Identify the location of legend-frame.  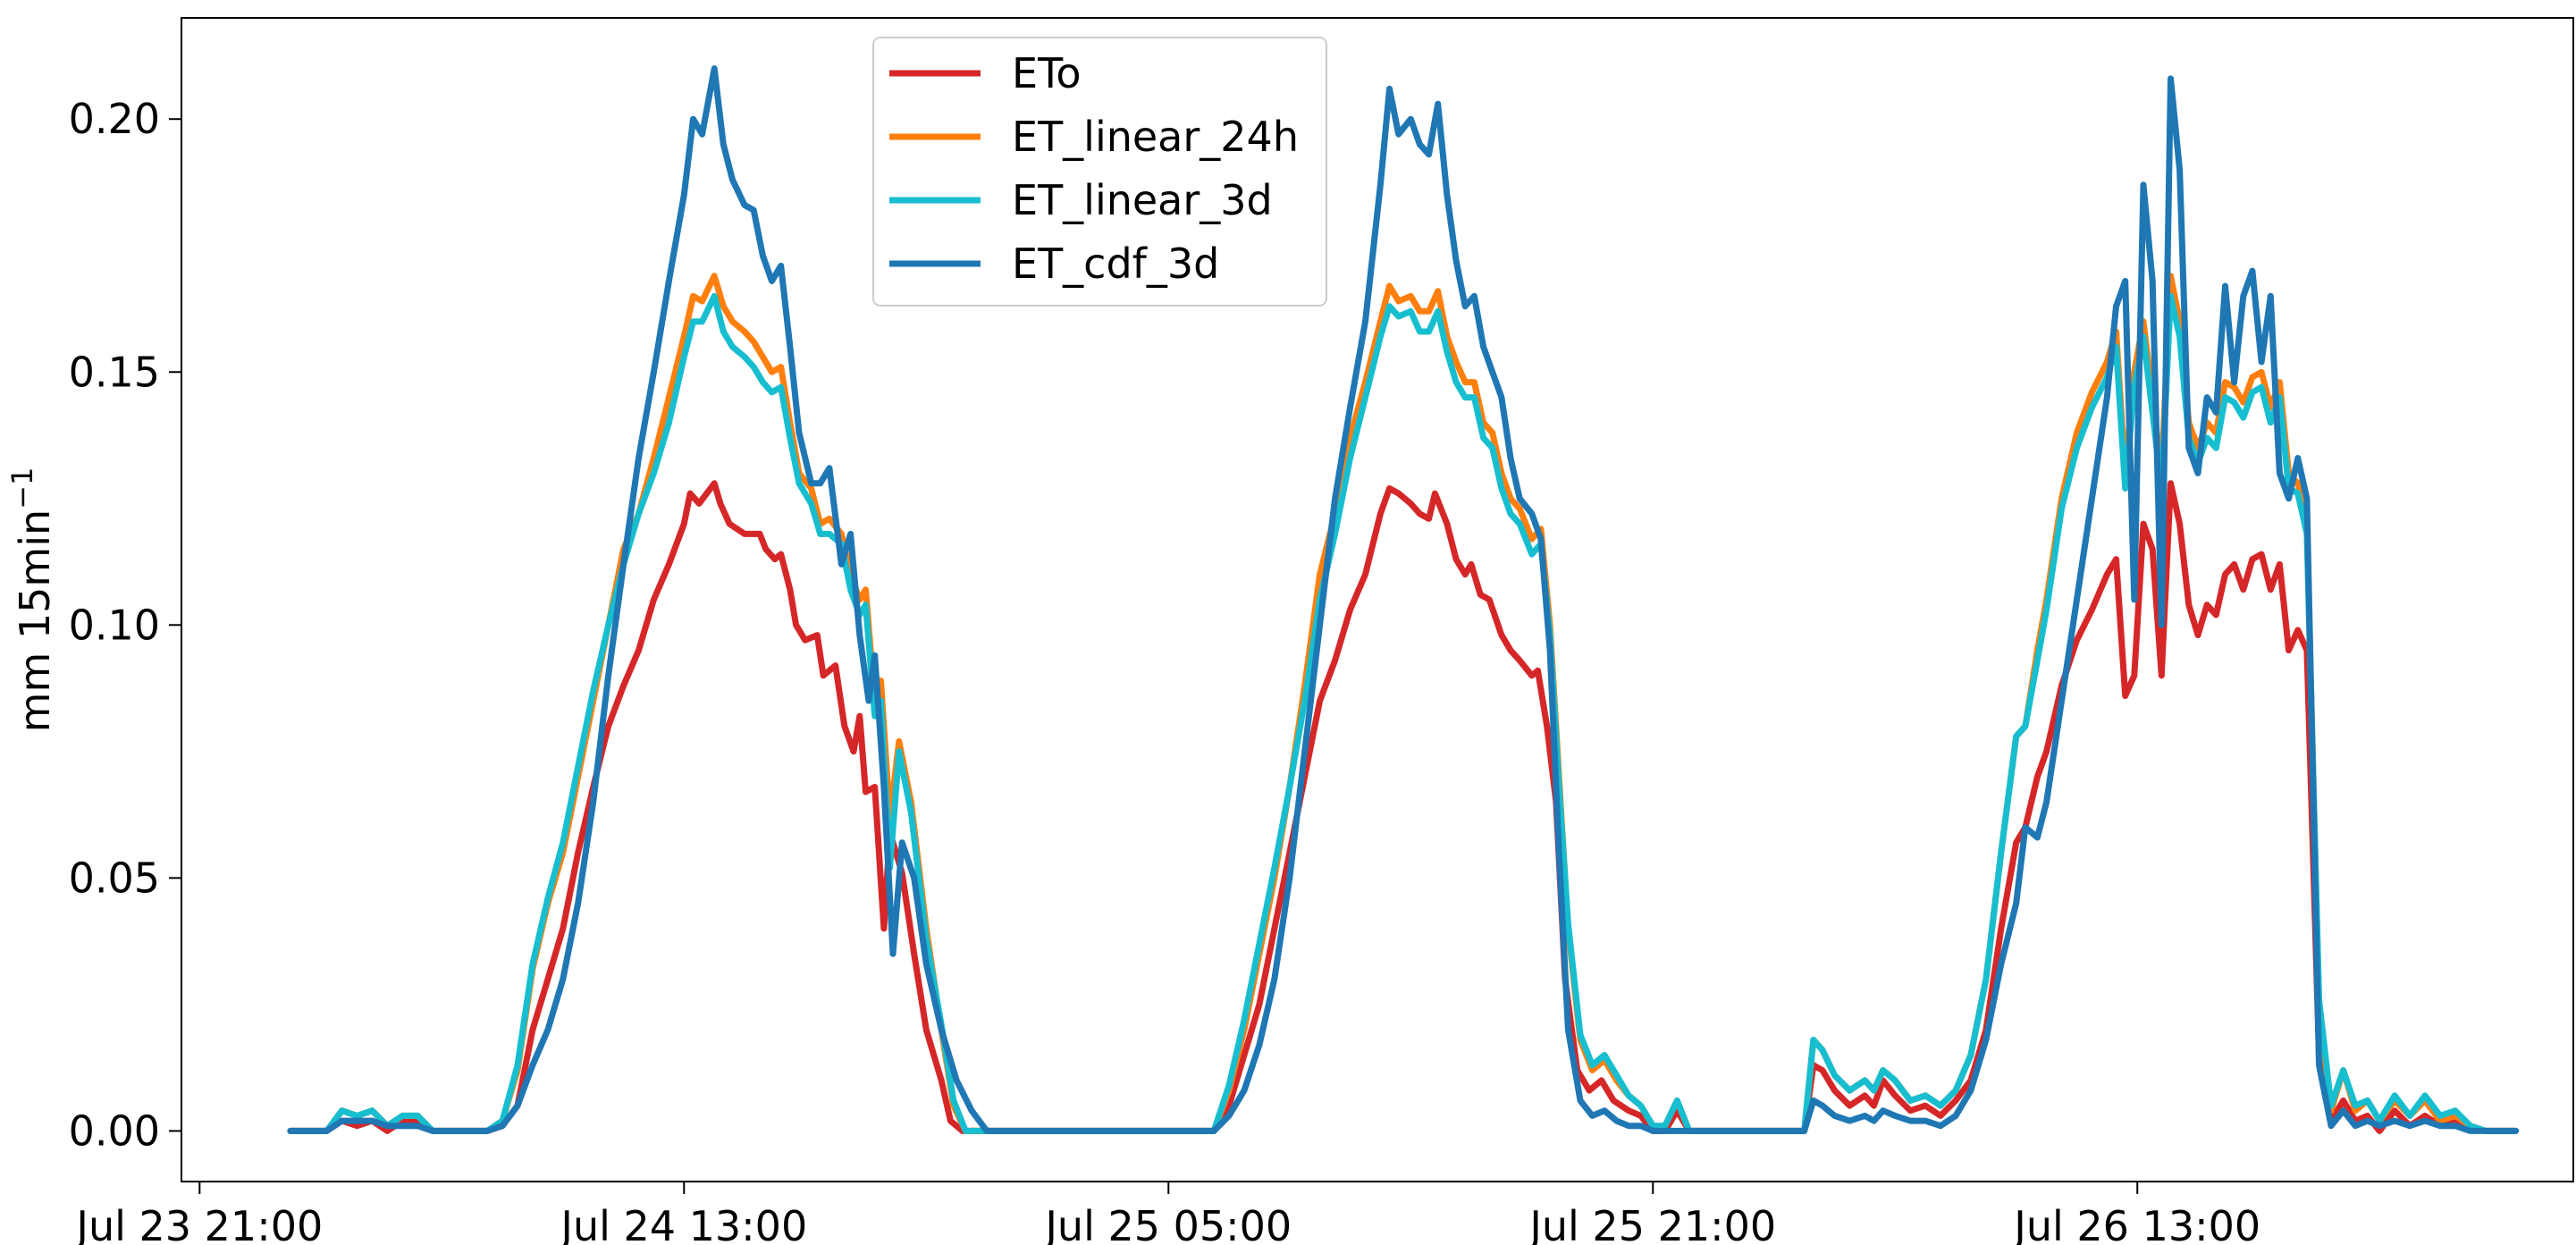
(1100, 172).